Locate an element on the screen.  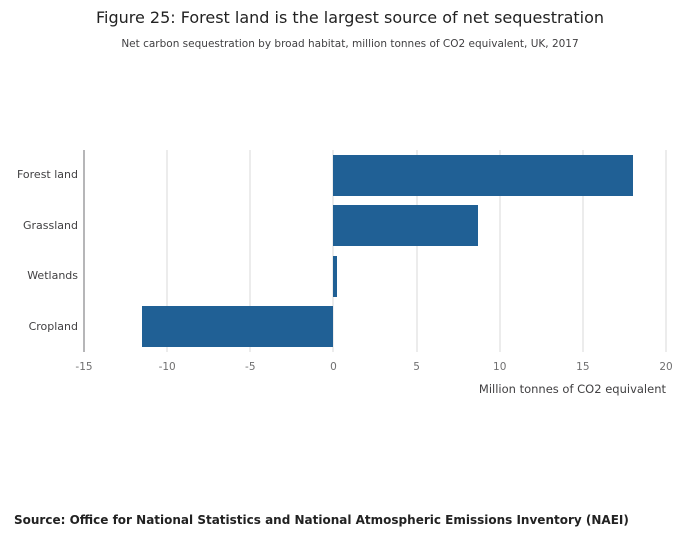
y-axis-line is located at coordinates (84, 251).